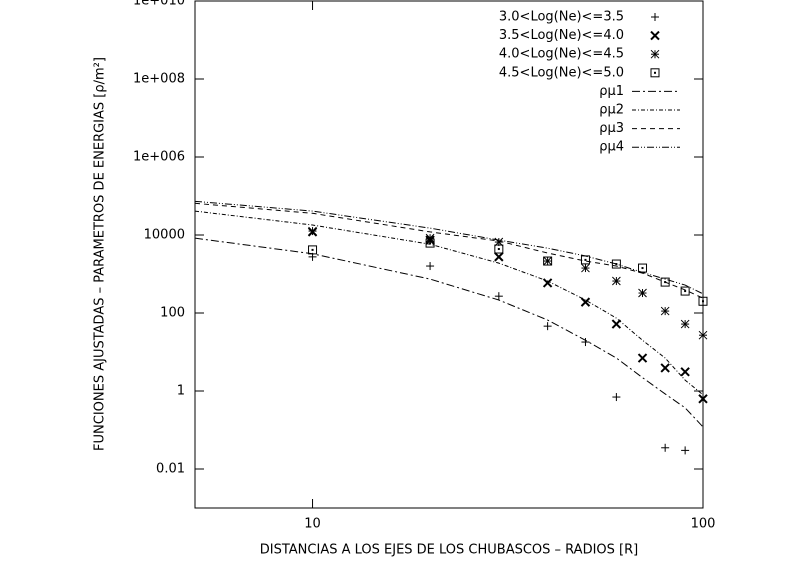 The height and width of the screenshot is (561, 800). What do you see at coordinates (611, 147) in the screenshot?
I see `legend-label: ρμ4` at bounding box center [611, 147].